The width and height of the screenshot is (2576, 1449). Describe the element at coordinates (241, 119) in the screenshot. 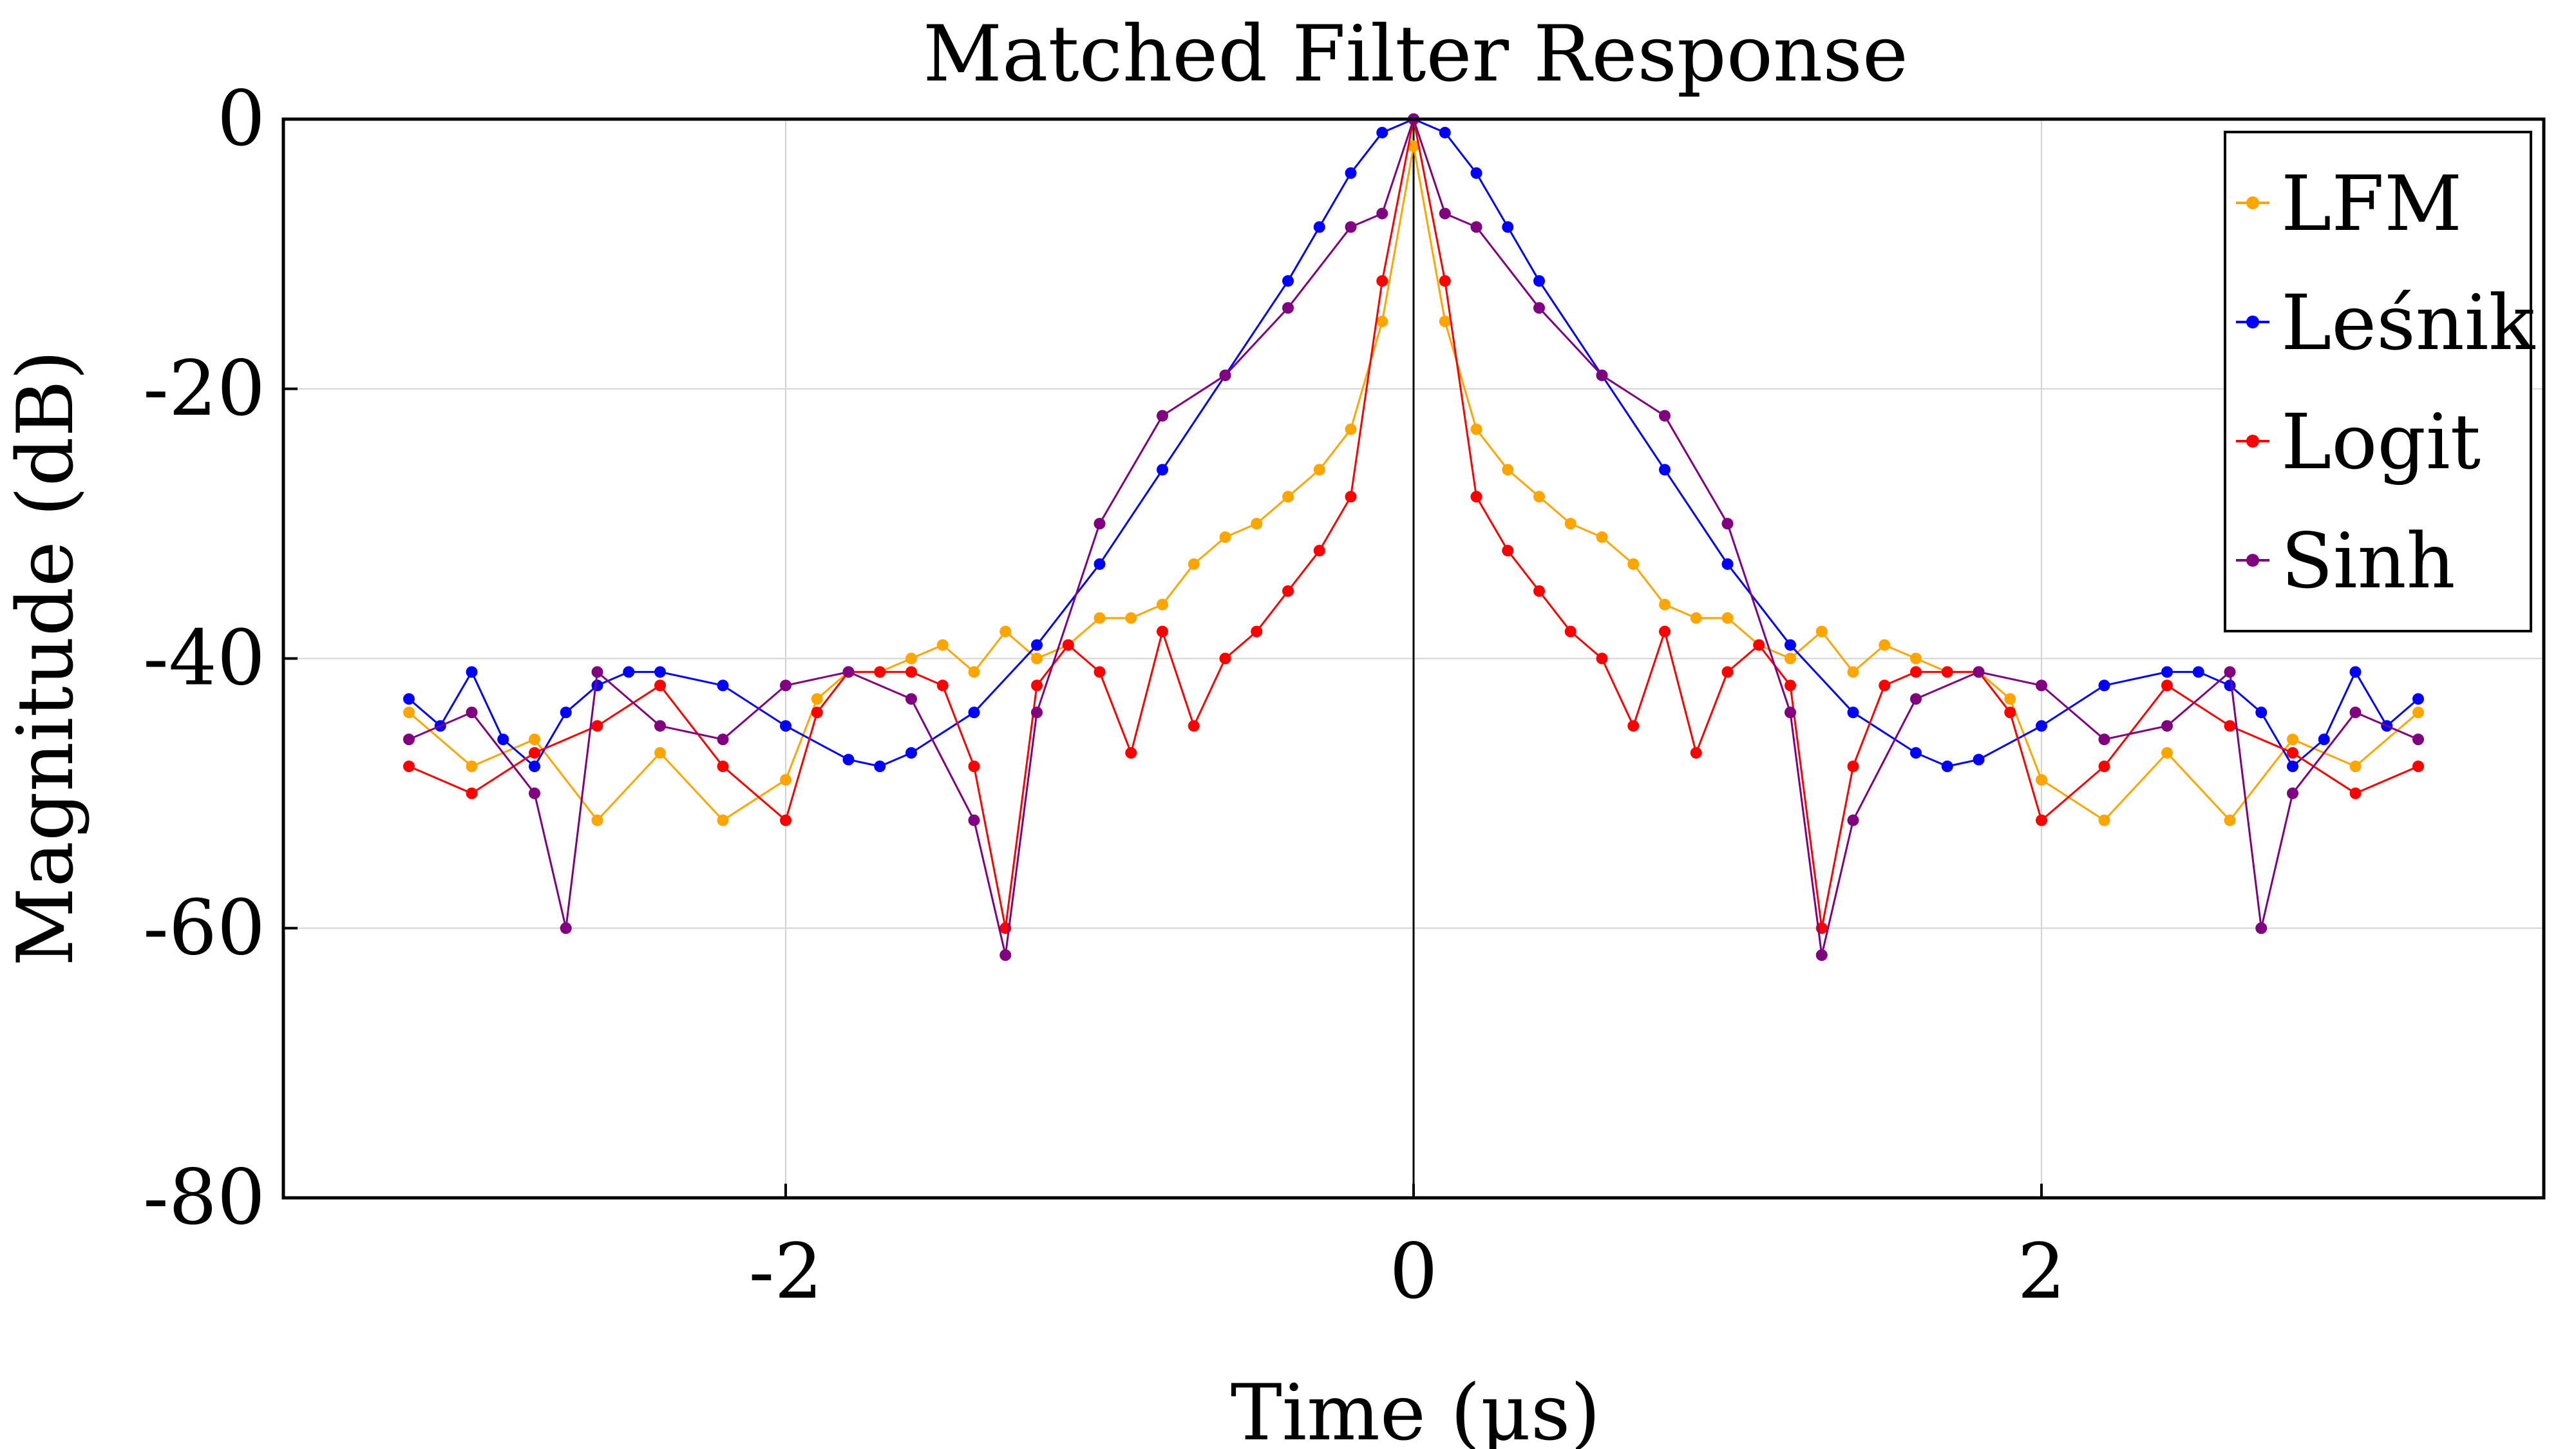

I see `y-tick-label: 0` at that location.